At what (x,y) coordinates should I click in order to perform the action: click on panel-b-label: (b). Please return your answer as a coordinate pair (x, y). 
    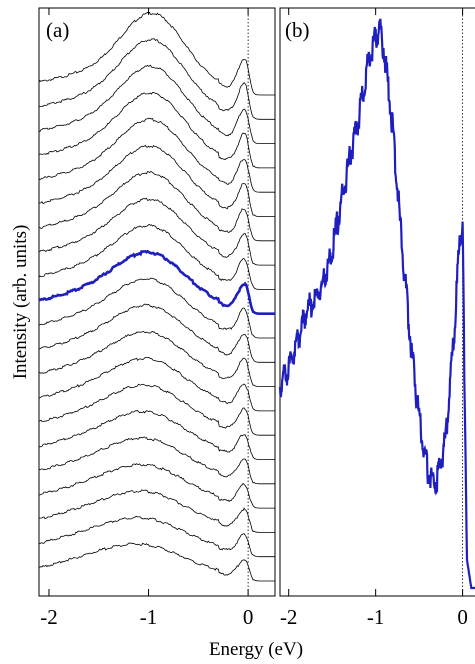
    Looking at the image, I should click on (297, 30).